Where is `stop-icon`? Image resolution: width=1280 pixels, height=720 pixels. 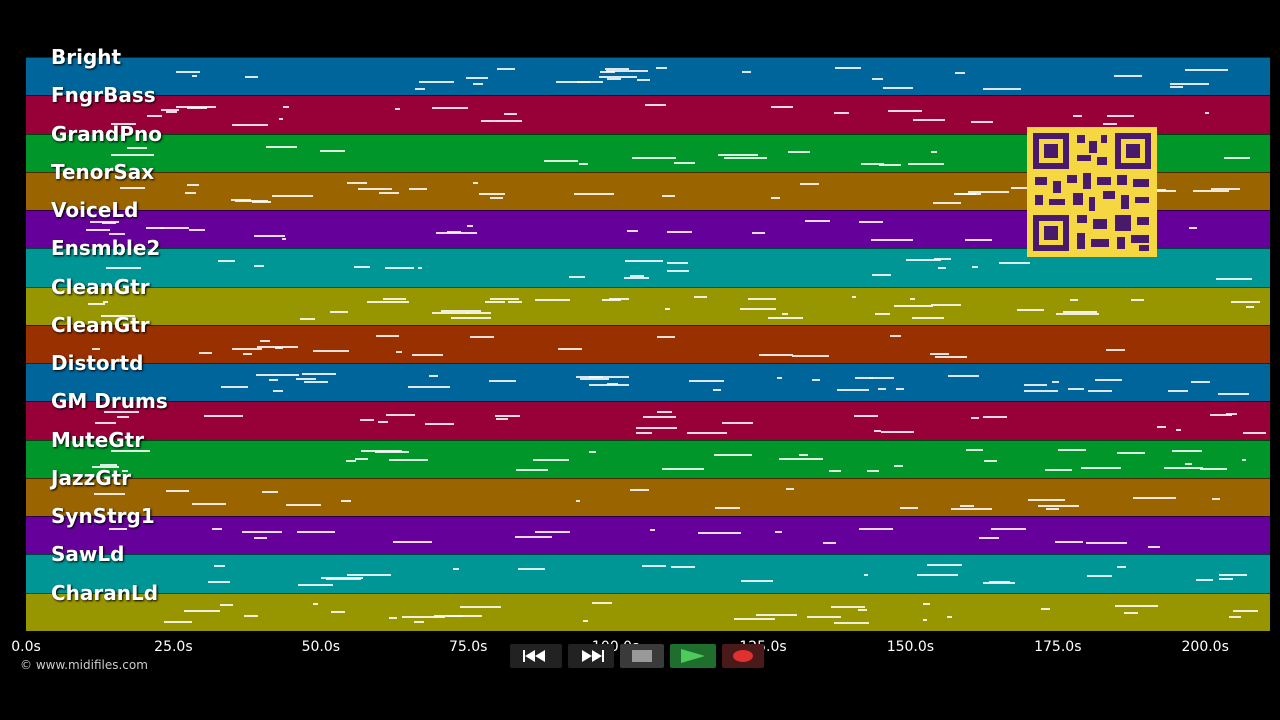
stop-icon is located at coordinates (642, 656).